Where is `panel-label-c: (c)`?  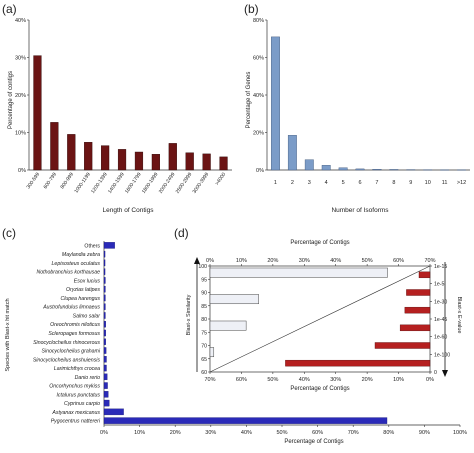
panel-label-c: (c) is located at coordinates (9, 233).